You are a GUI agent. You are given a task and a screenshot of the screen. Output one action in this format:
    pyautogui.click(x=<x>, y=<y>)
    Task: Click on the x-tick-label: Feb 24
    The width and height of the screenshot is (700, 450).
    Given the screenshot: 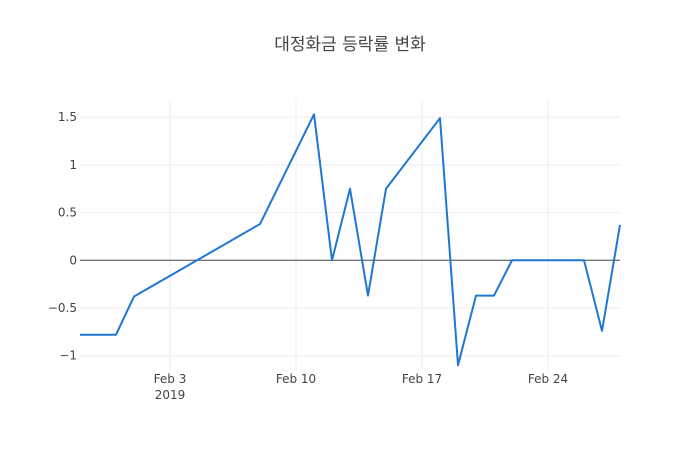 What is the action you would take?
    pyautogui.click(x=548, y=379)
    